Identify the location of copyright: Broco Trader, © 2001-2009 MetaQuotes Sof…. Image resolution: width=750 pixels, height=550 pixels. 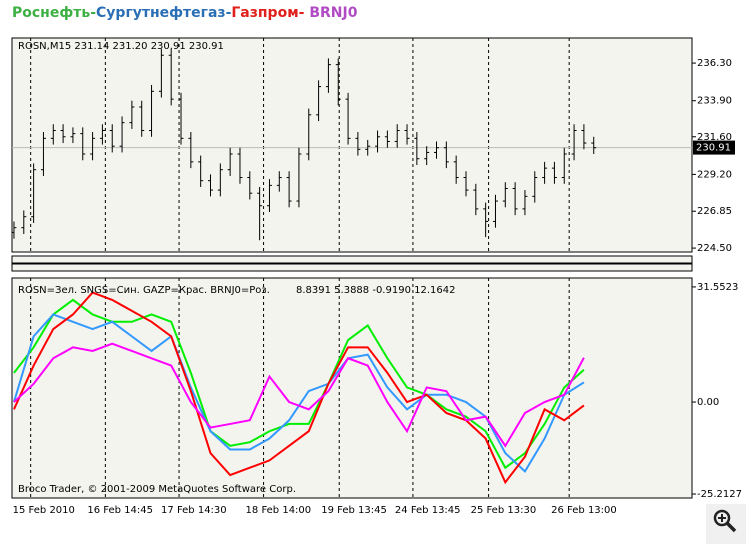
(157, 489).